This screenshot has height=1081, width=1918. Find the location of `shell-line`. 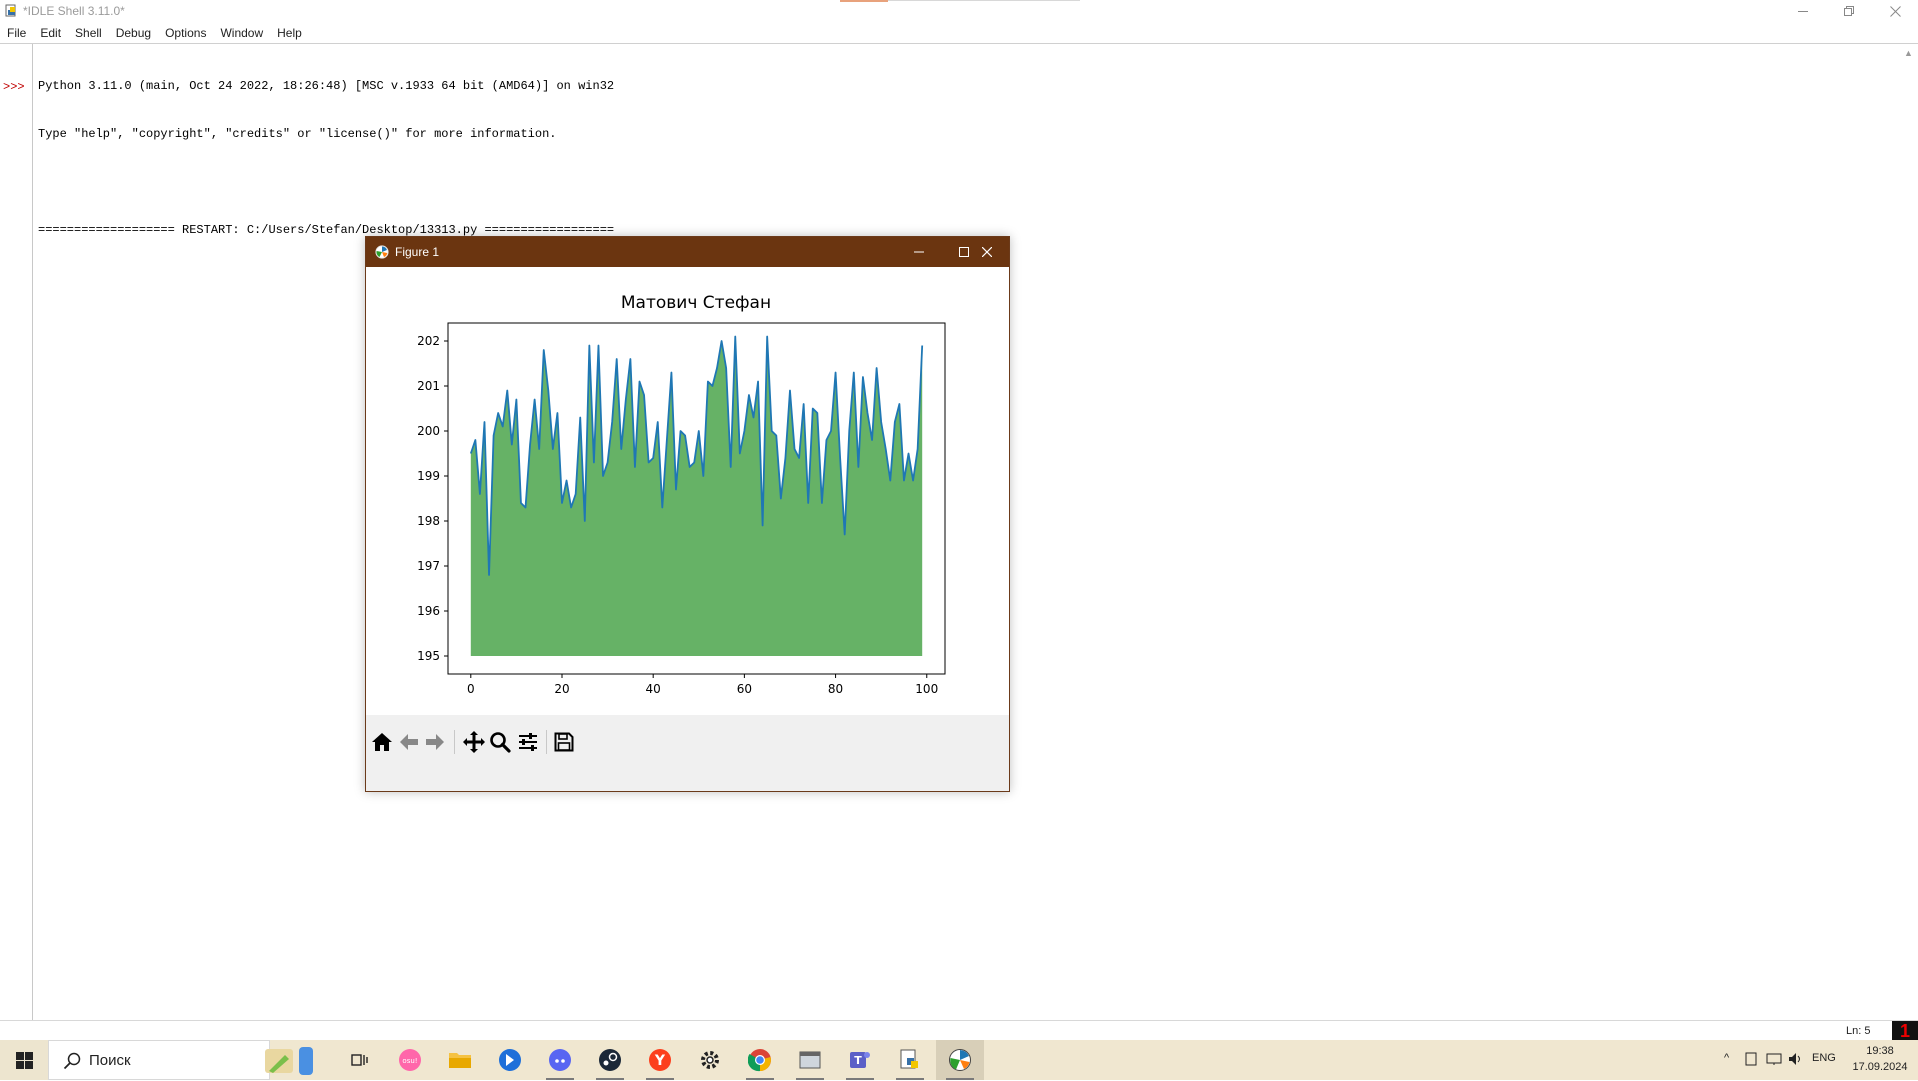

shell-line is located at coordinates (326, 182).